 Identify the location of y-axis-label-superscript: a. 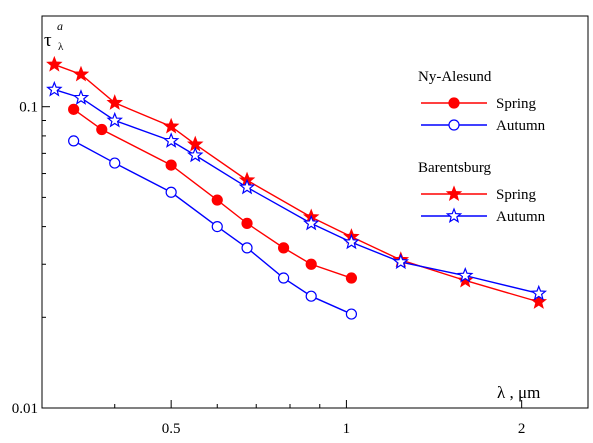
(60, 26).